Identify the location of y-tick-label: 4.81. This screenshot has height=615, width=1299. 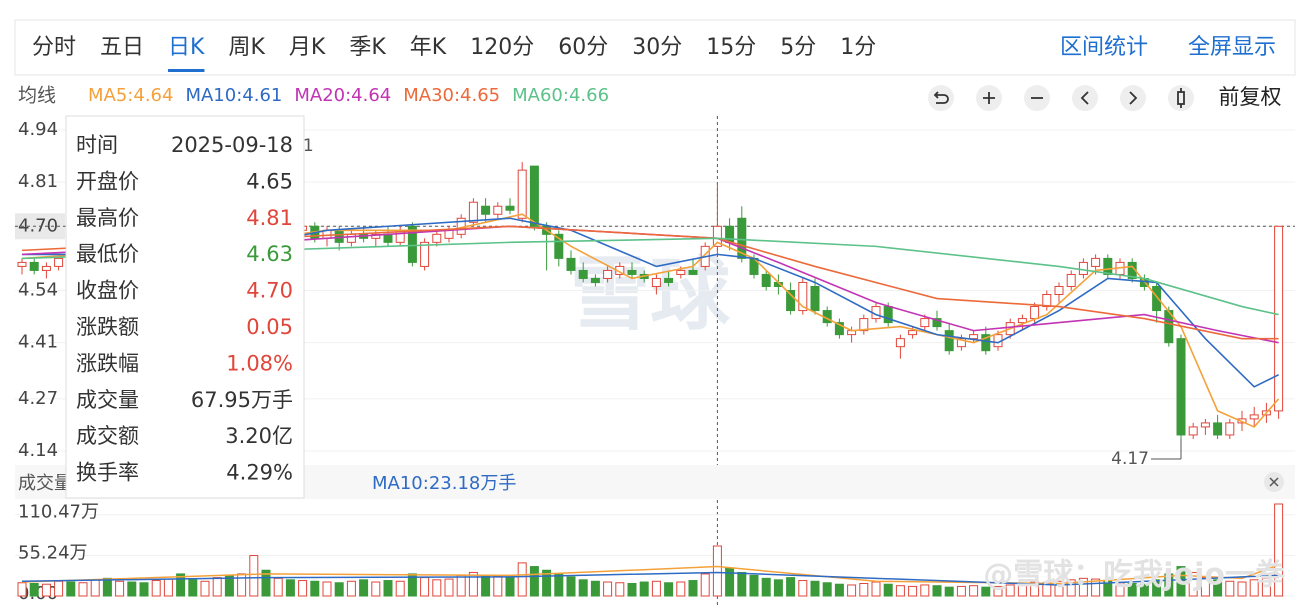
(38, 181).